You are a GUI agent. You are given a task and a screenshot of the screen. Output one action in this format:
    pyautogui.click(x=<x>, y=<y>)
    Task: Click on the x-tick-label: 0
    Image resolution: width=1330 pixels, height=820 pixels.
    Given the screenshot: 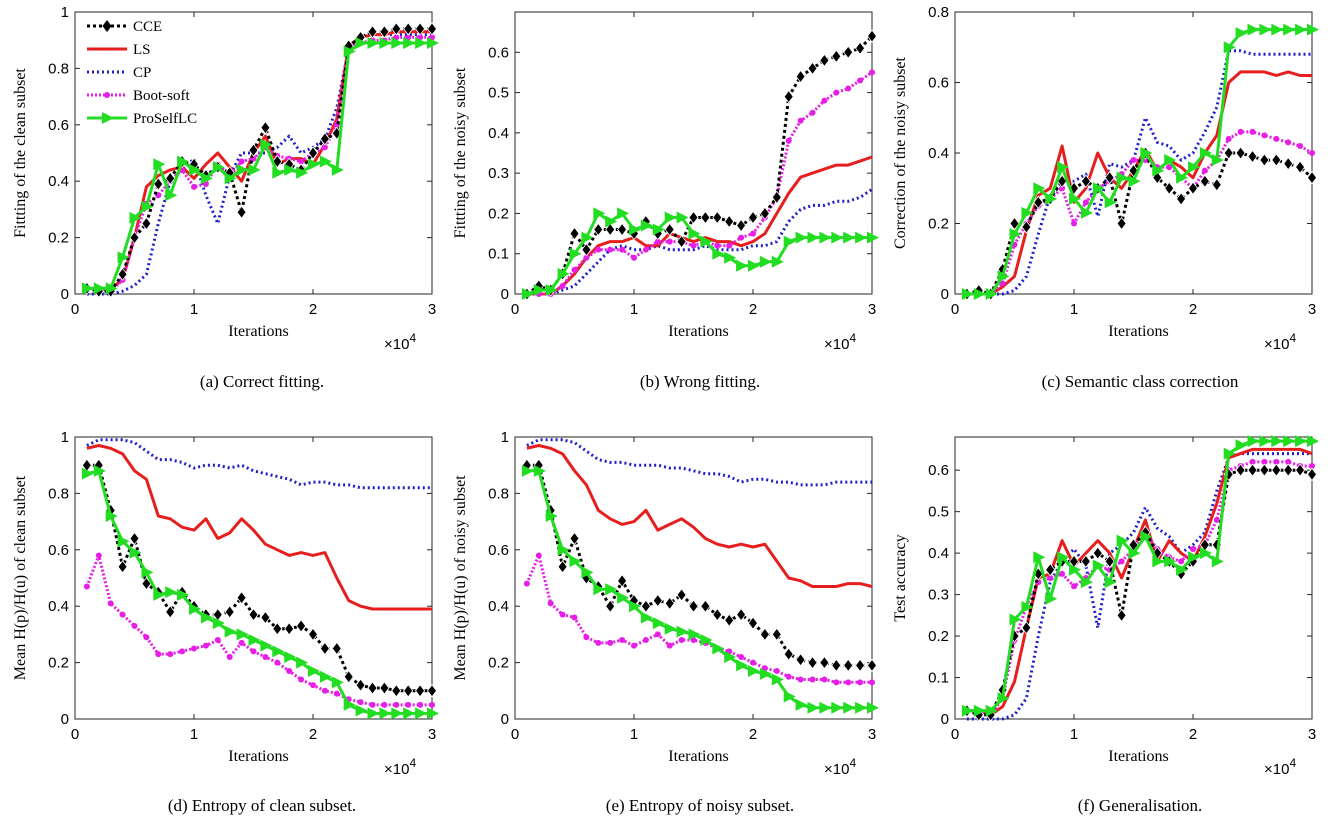 What is the action you would take?
    pyautogui.click(x=75, y=734)
    